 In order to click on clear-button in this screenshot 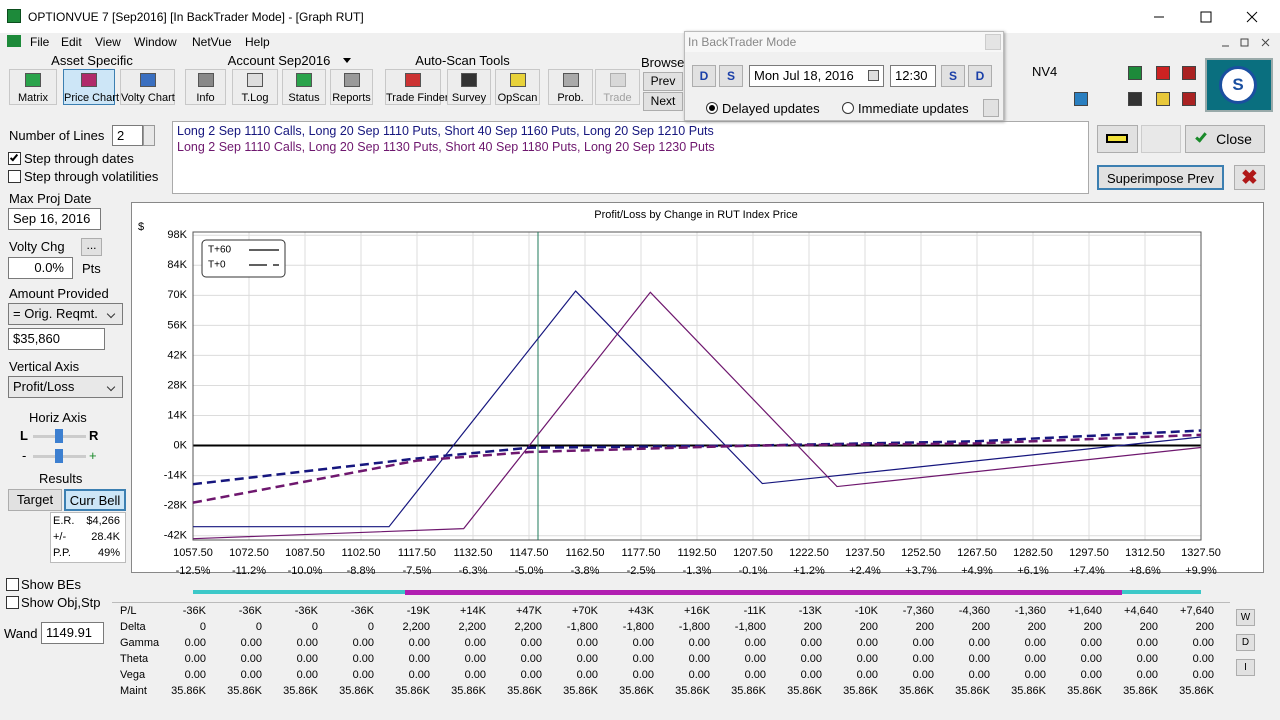, I will do `click(1249, 177)`.